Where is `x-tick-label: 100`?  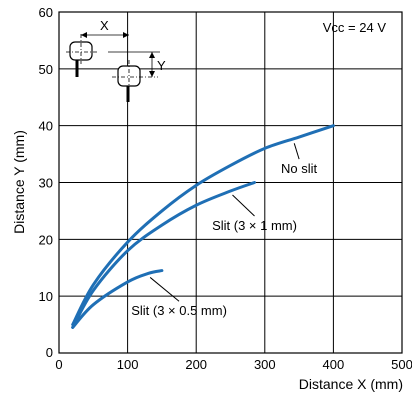
x-tick-label: 100 is located at coordinates (128, 364).